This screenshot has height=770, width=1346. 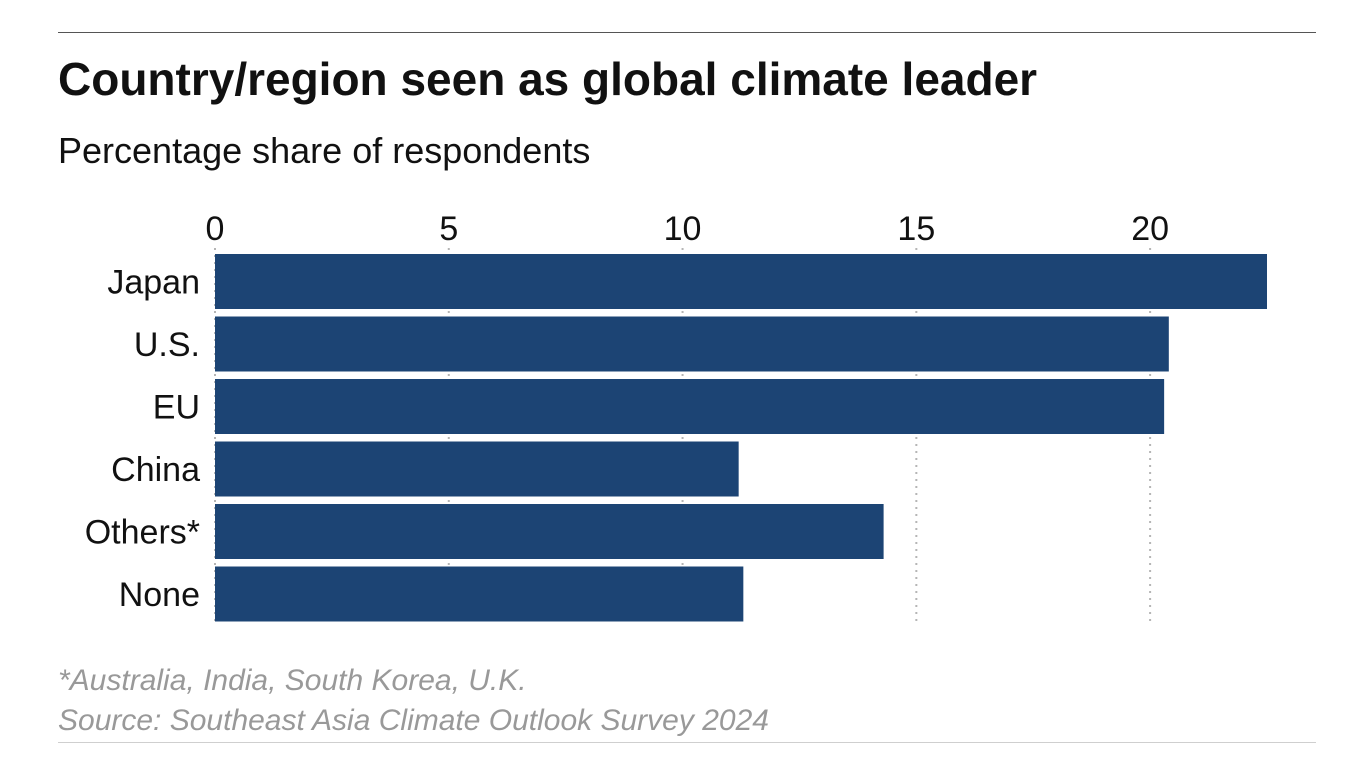 I want to click on chart-subtitle: Percentage share of respondents, so click(x=324, y=150).